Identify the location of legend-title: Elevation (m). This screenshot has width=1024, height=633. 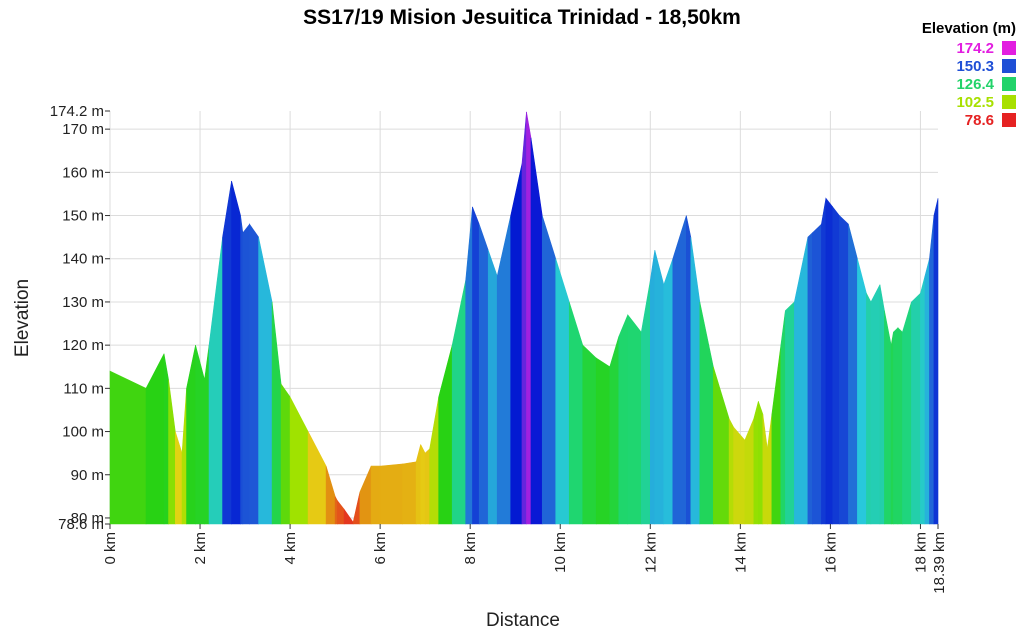
(968, 28).